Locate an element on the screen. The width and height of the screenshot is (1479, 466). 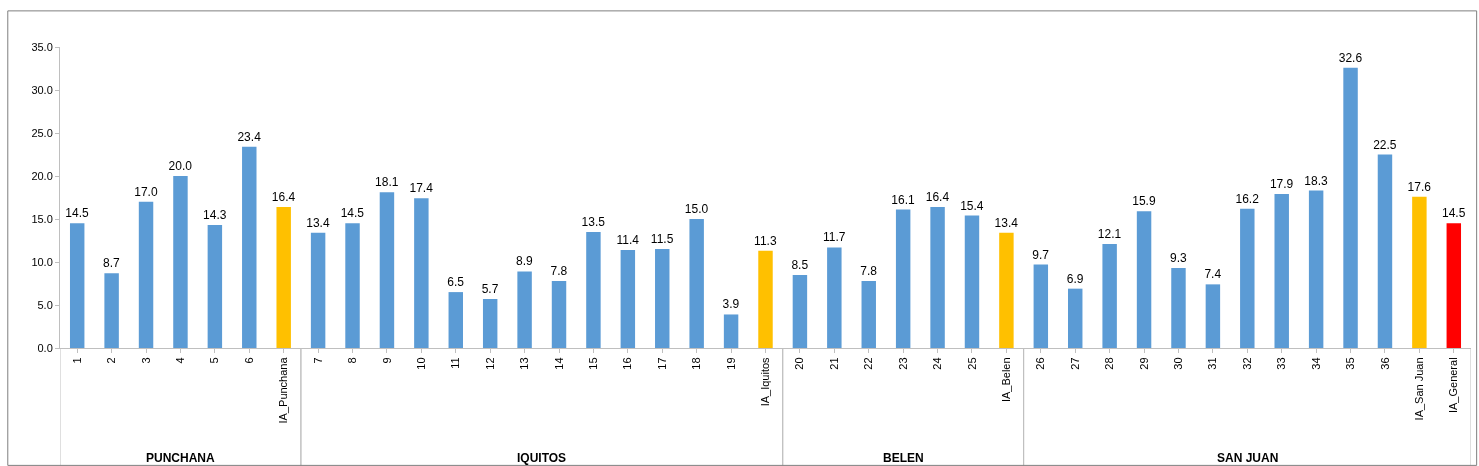
x-tick-label: 31 is located at coordinates (1212, 363).